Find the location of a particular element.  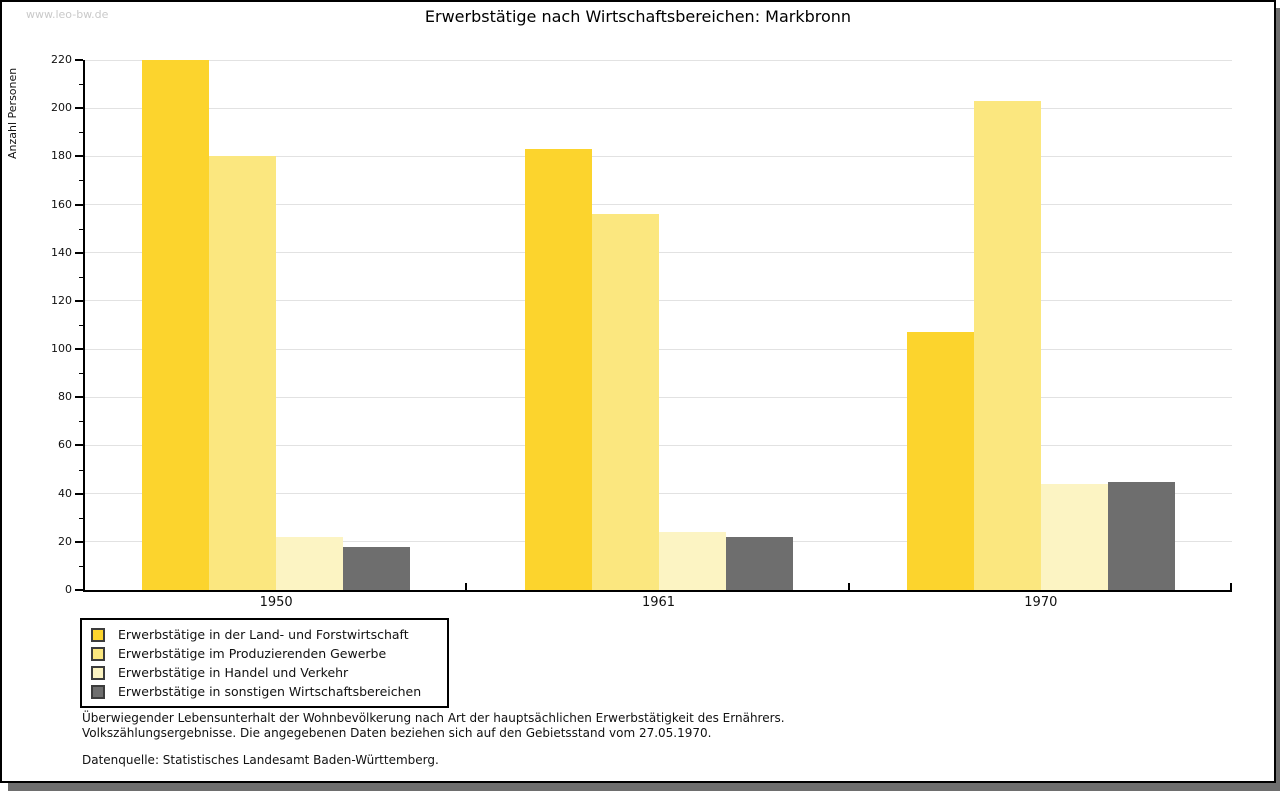

legend-swatch-other-icon is located at coordinates (98, 691).